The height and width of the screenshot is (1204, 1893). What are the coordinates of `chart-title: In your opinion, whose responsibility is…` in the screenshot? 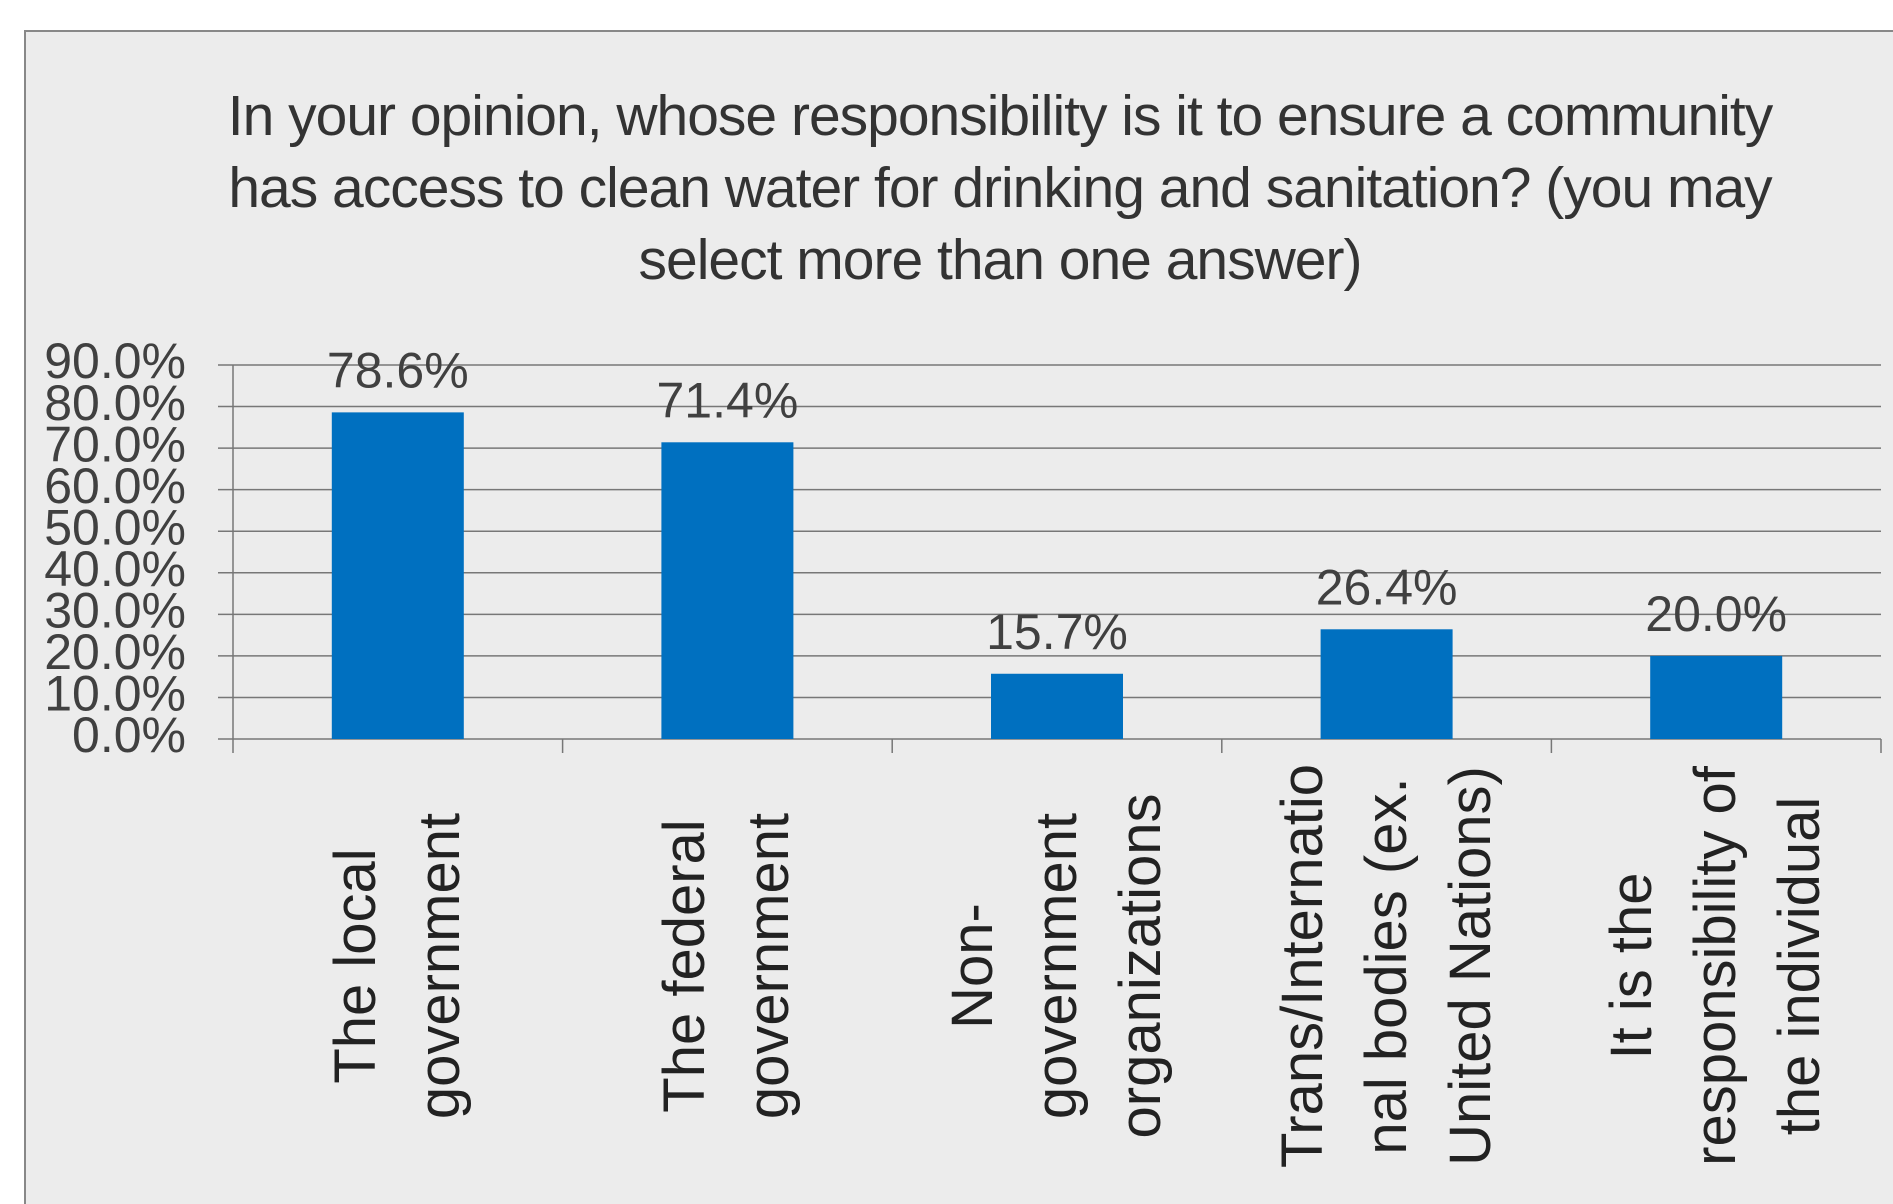 It's located at (1000, 188).